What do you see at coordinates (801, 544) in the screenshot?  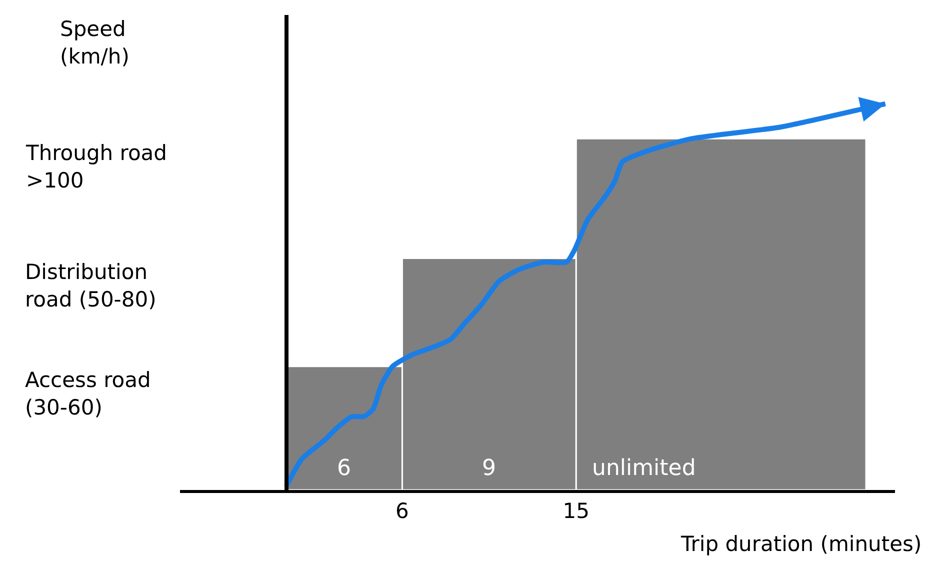 I see `x-axis-title: Trip duration (minutes)` at bounding box center [801, 544].